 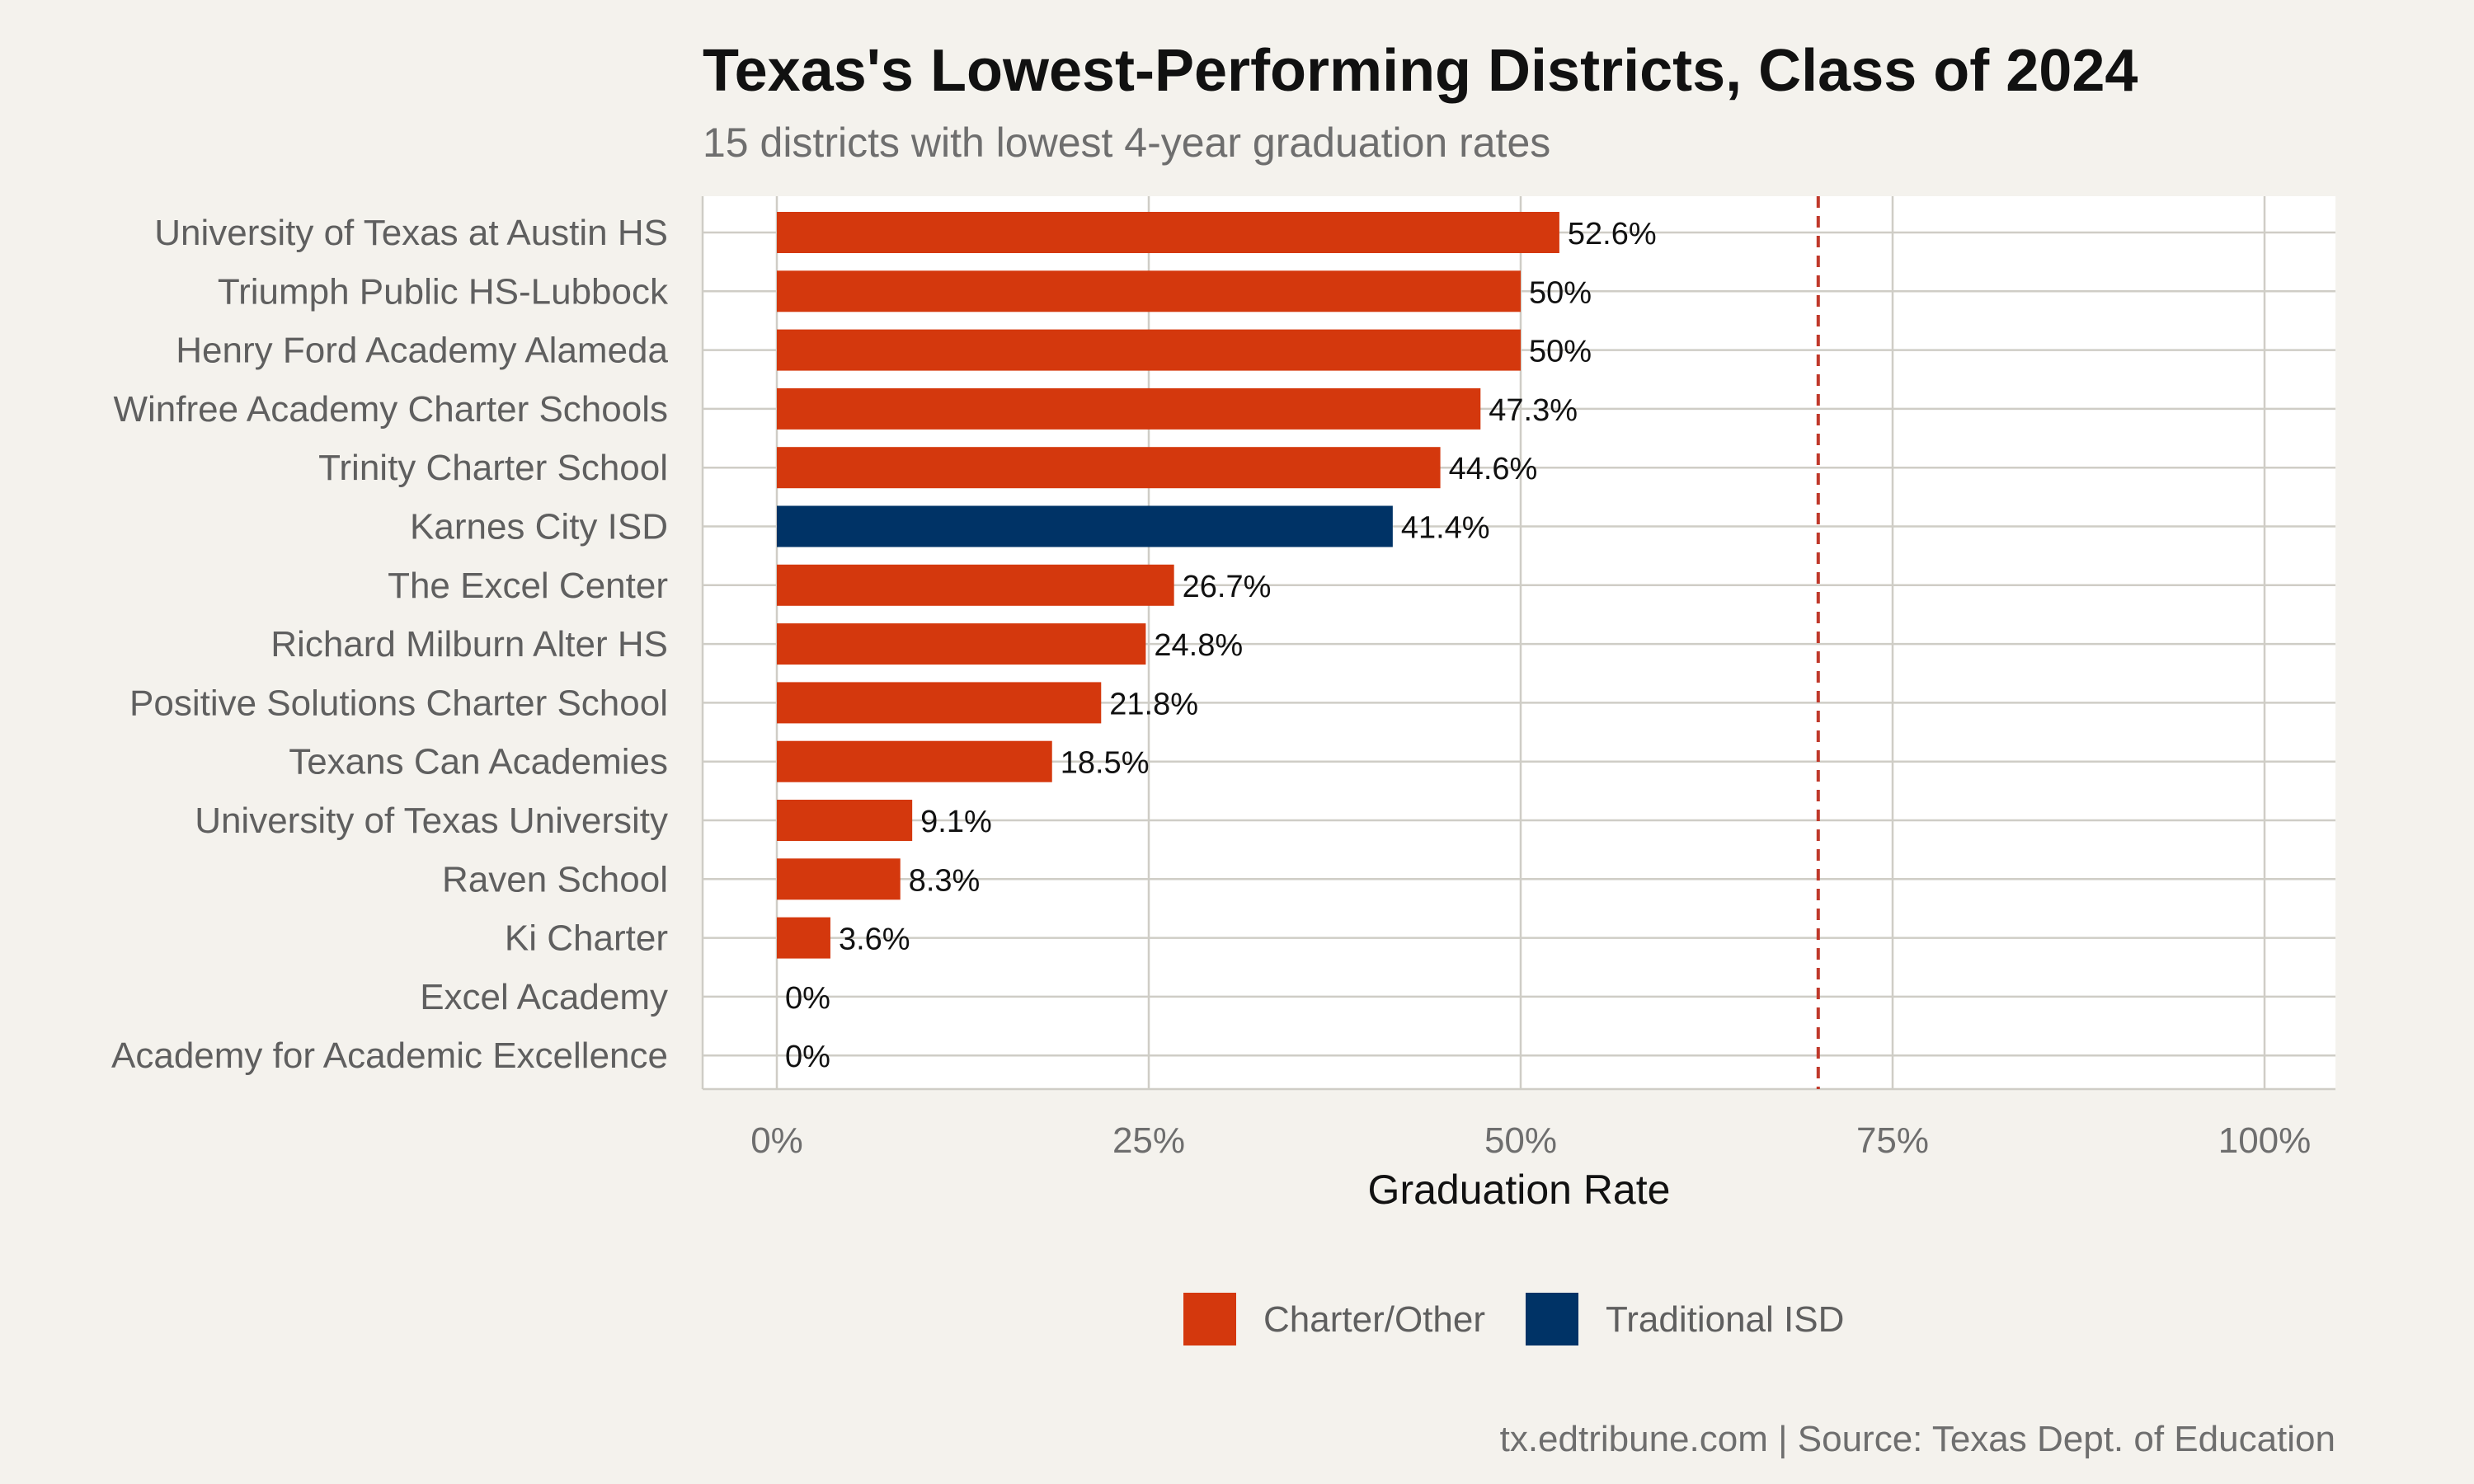 I want to click on x-tick-label: 50%, so click(x=1520, y=1140).